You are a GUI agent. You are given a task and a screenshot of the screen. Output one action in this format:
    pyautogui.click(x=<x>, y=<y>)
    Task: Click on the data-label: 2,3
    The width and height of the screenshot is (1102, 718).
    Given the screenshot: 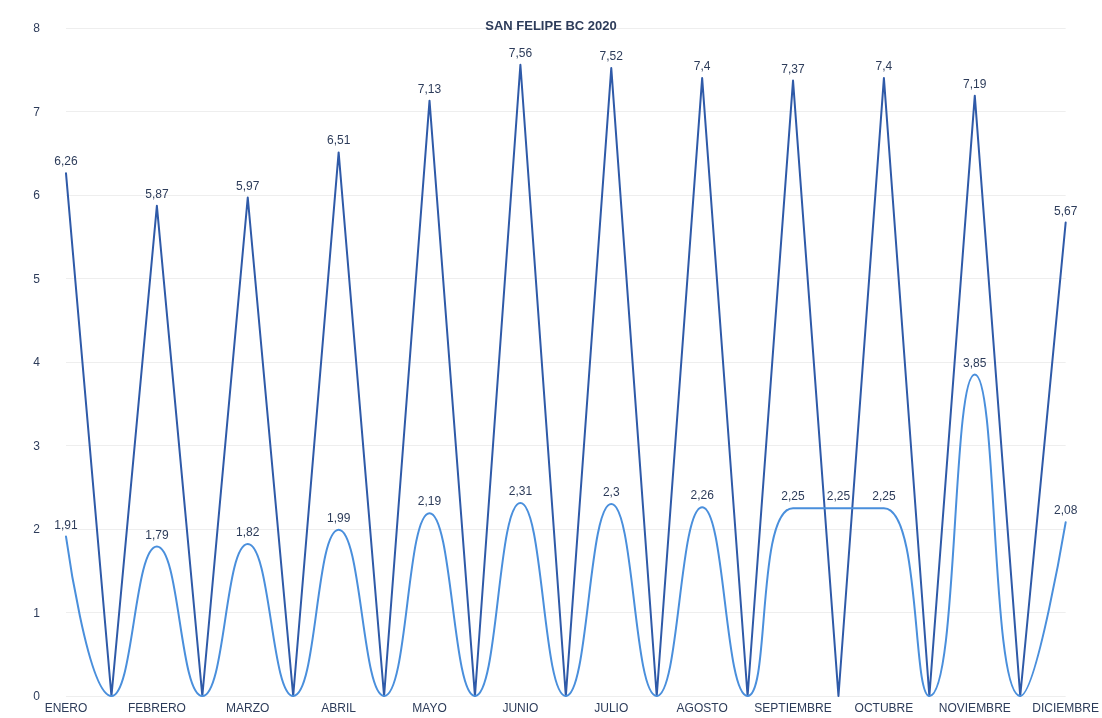 What is the action you would take?
    pyautogui.click(x=611, y=491)
    